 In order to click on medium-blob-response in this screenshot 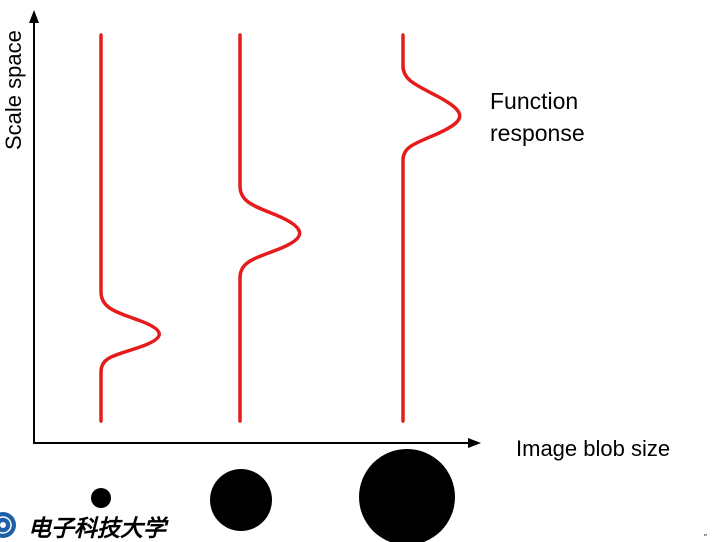, I will do `click(270, 228)`.